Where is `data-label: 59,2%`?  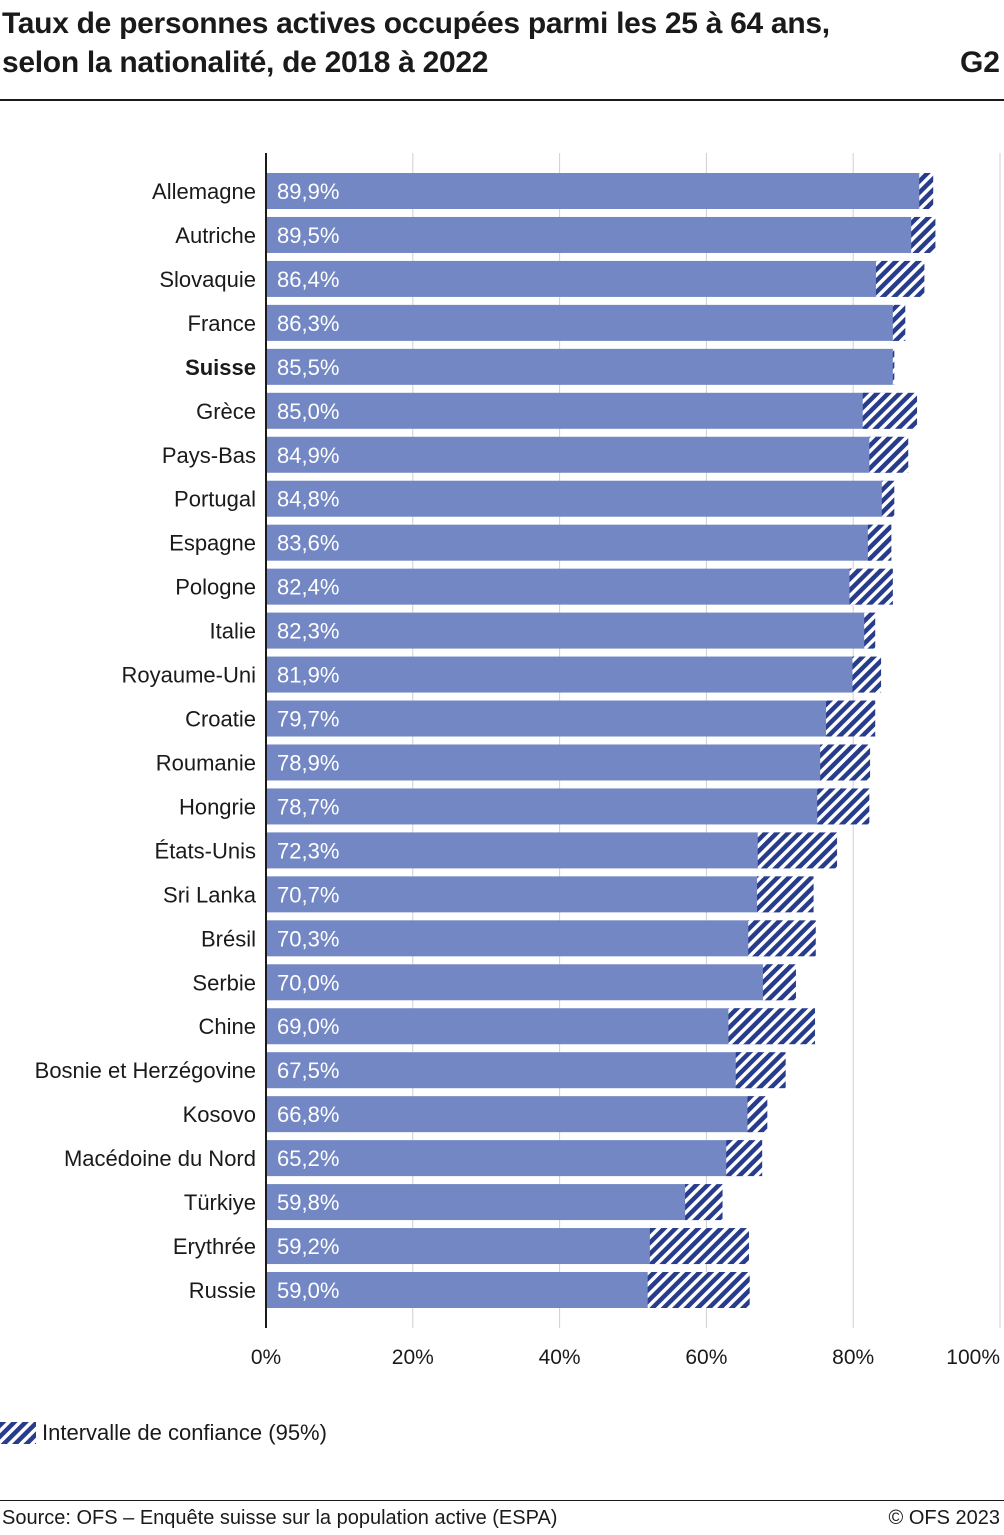 data-label: 59,2% is located at coordinates (308, 1246).